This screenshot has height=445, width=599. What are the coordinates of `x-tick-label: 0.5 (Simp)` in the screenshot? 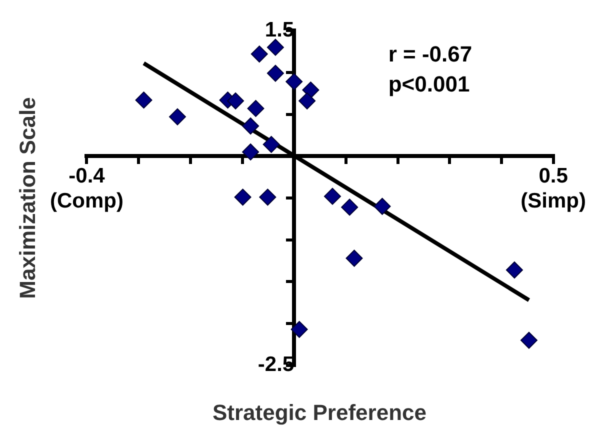 It's located at (553, 188).